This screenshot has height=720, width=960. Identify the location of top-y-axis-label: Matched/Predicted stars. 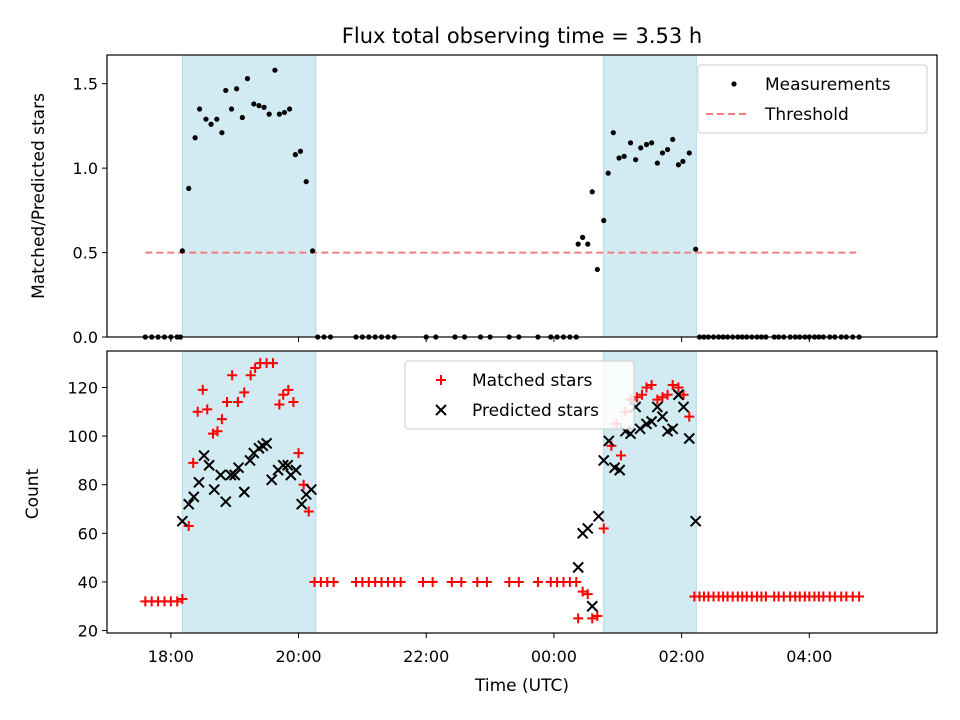
(39, 196).